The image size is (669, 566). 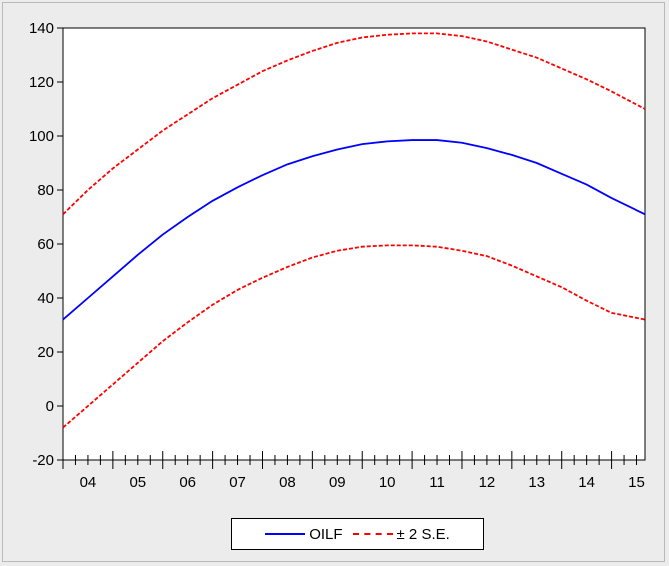 I want to click on legend-item-se: ± 2 S.E., so click(x=401, y=534).